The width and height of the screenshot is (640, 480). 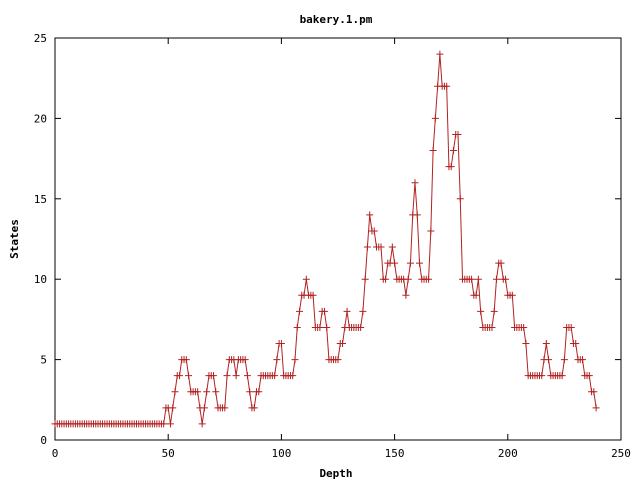 What do you see at coordinates (168, 453) in the screenshot?
I see `x-tick-label: 50` at bounding box center [168, 453].